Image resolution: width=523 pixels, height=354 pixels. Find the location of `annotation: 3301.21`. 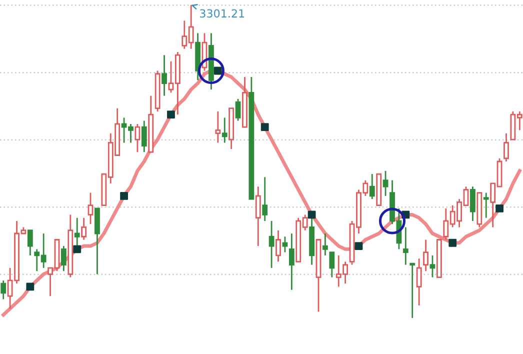

annotation: 3301.21 is located at coordinates (222, 13).